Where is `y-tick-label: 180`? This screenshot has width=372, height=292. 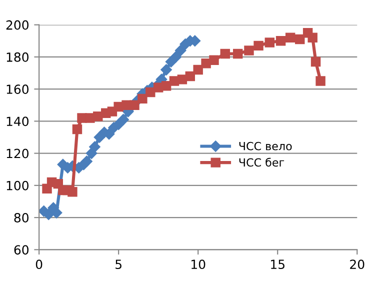
y-tick-label: 180 is located at coordinates (17, 57).